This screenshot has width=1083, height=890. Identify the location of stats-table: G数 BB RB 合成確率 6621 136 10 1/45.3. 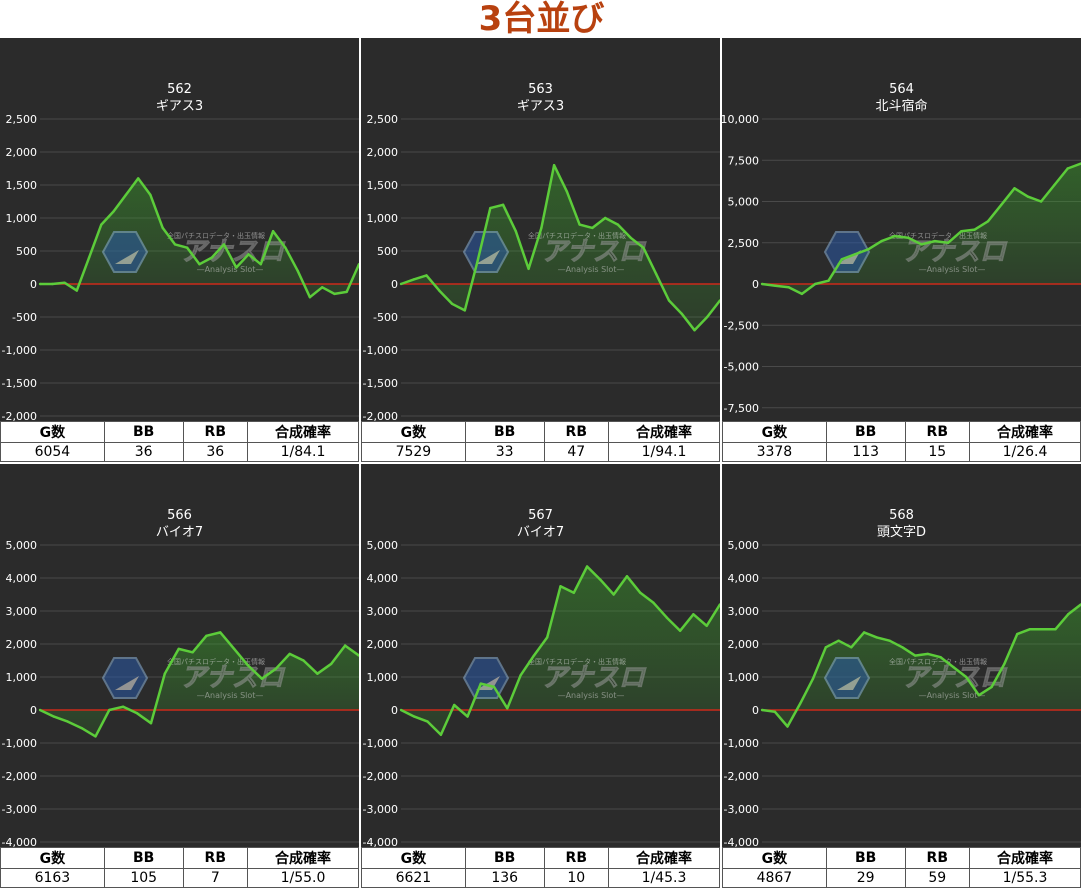
(540, 867).